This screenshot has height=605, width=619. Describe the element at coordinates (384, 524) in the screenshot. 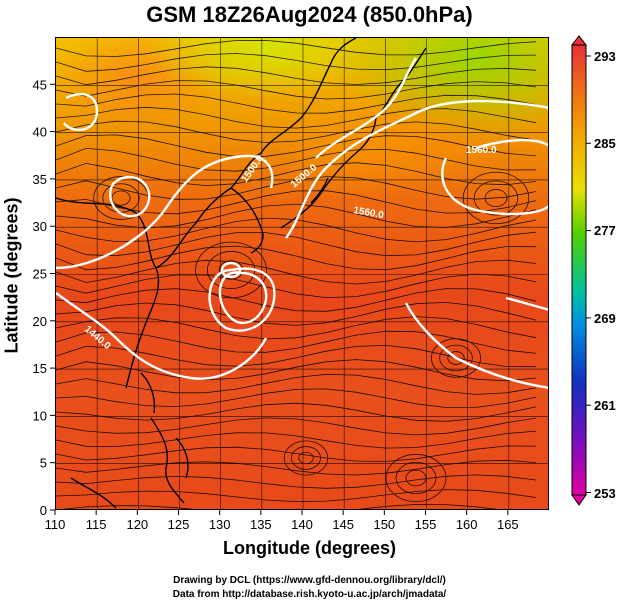

I see `x-tick-label: 150` at that location.